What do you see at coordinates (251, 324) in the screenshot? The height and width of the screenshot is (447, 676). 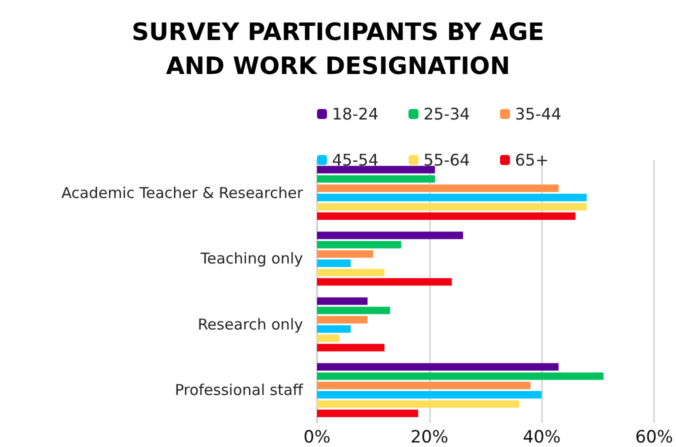 I see `y-tick-label: Research only` at bounding box center [251, 324].